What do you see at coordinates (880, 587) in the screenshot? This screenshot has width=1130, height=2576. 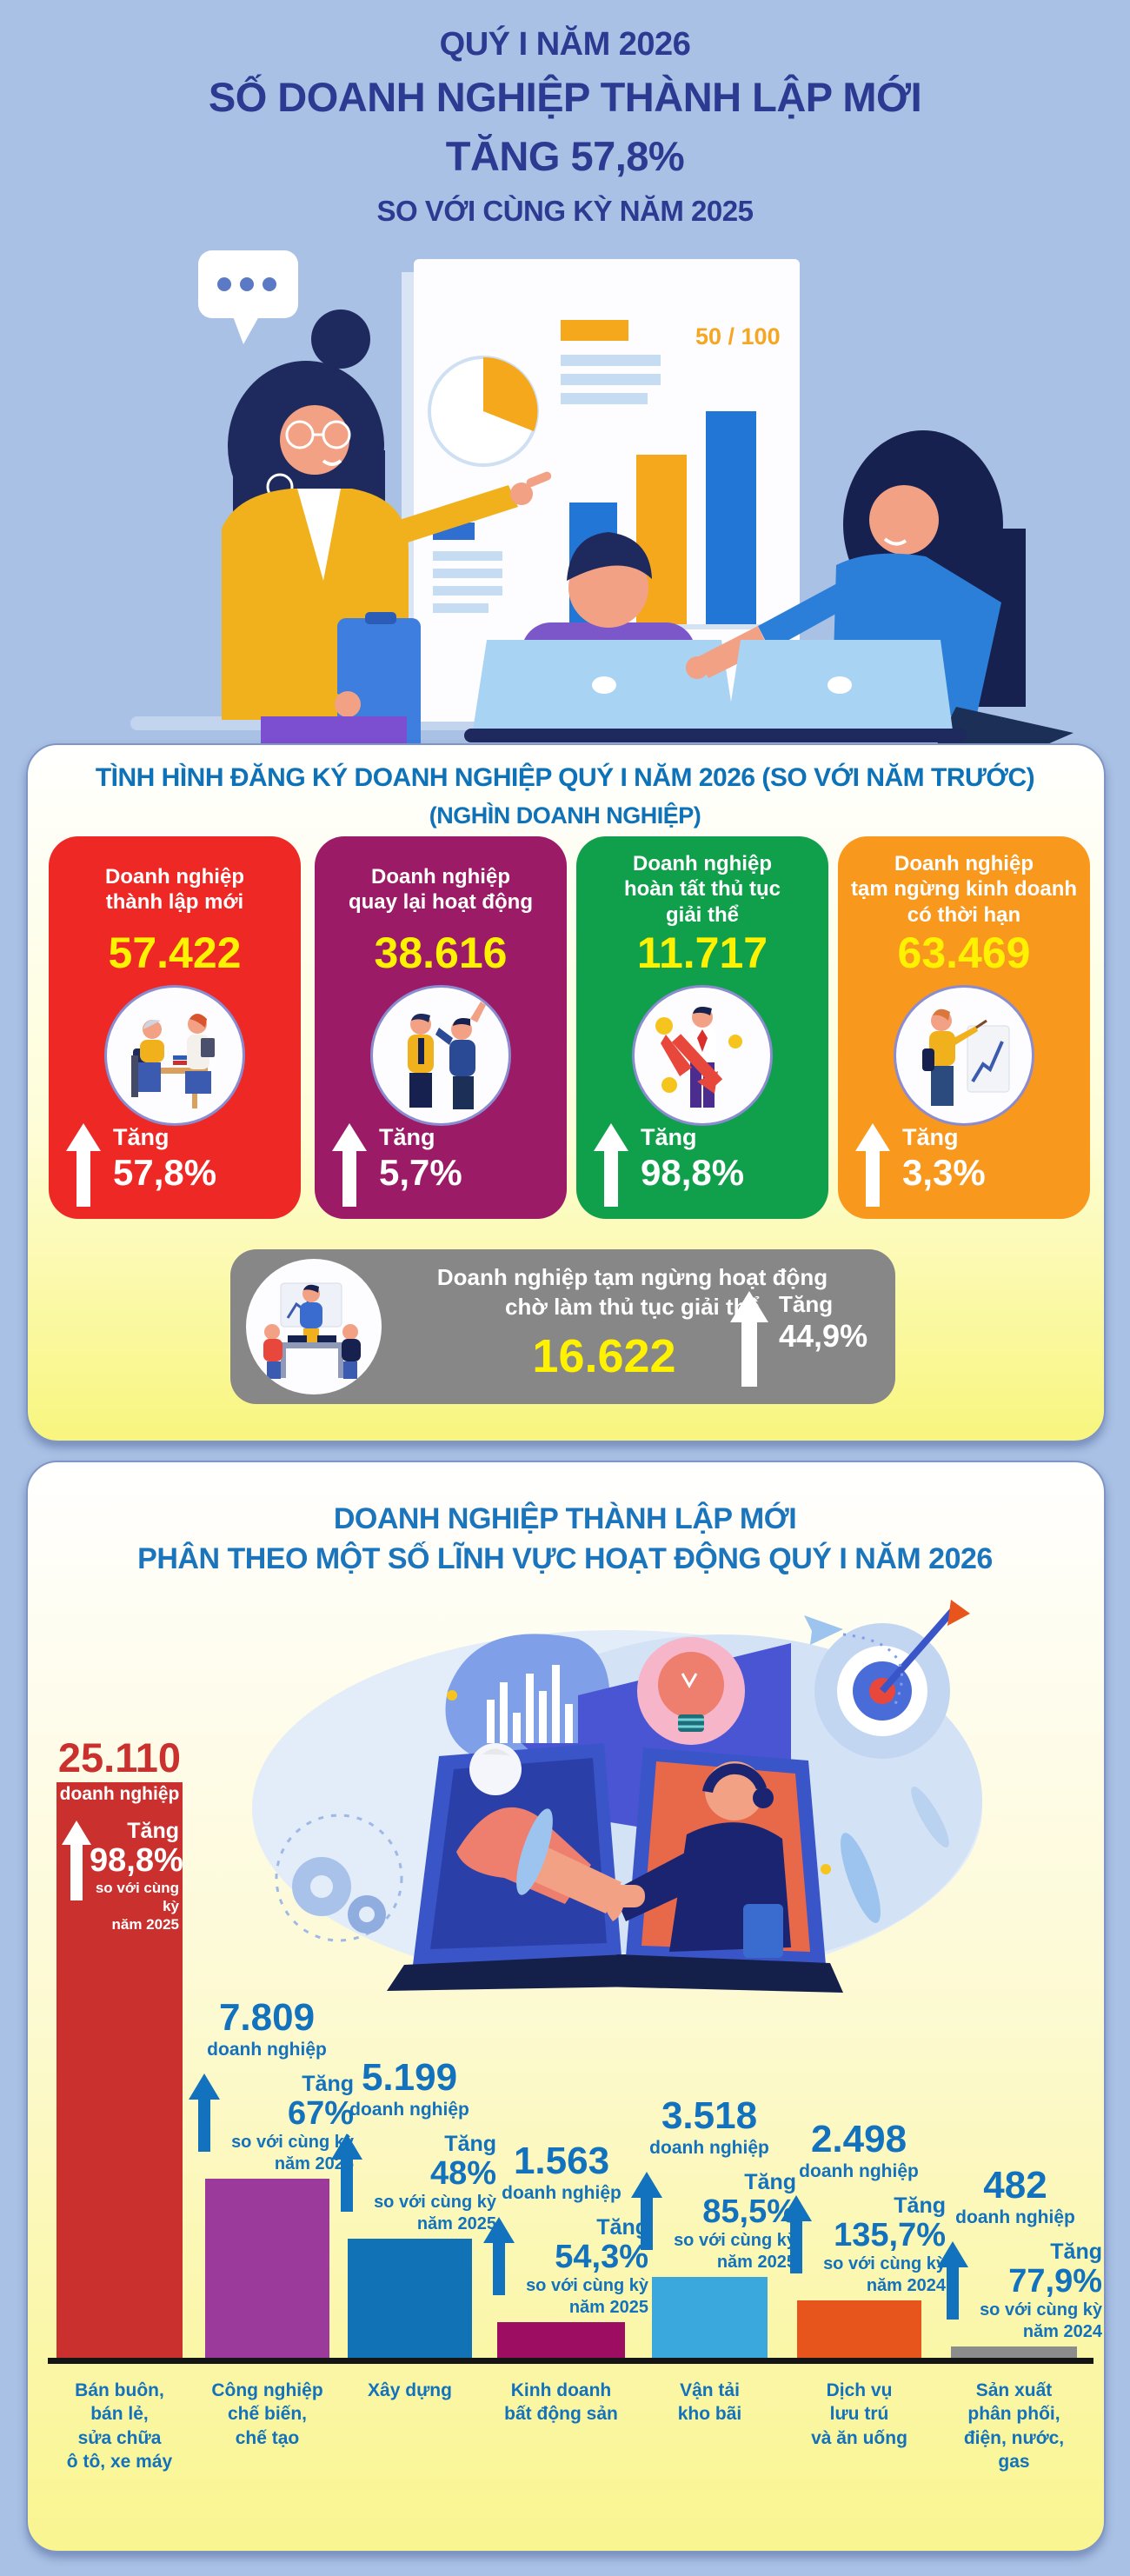 I see `leaning-woman` at bounding box center [880, 587].